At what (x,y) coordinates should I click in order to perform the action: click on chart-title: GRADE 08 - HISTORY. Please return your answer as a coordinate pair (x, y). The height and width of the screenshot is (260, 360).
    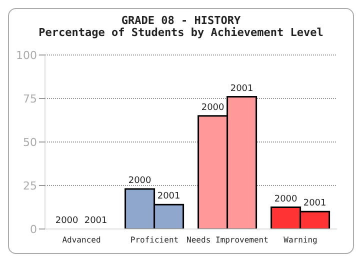
    Looking at the image, I should click on (181, 20).